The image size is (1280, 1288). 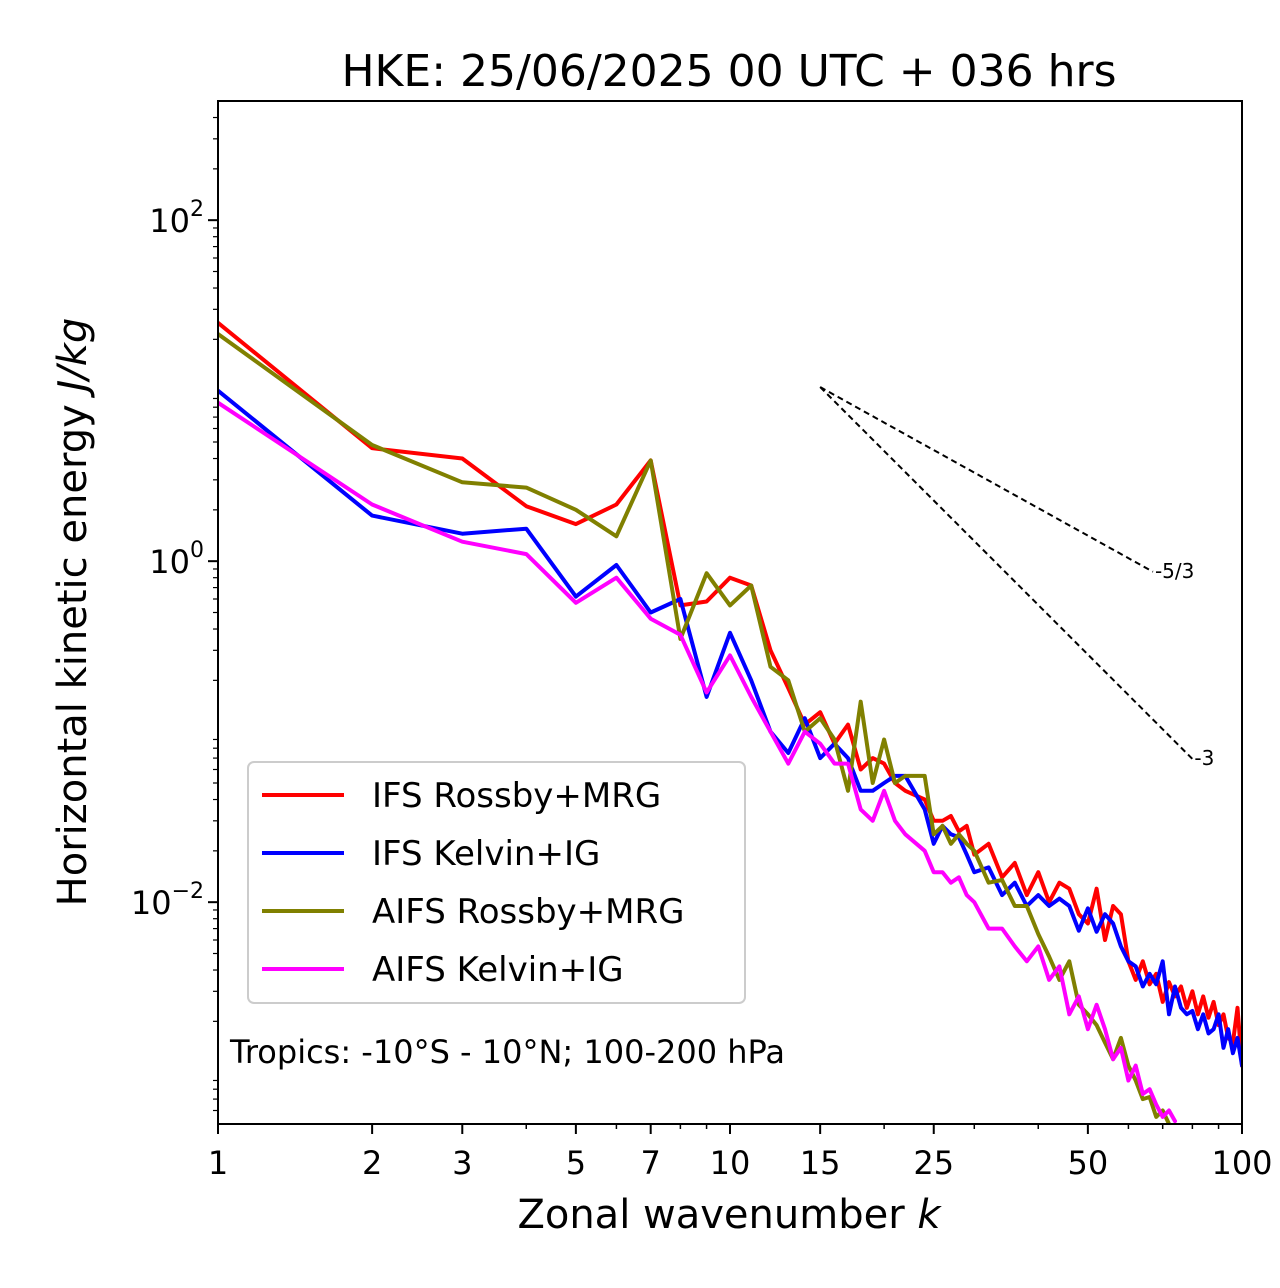 I want to click on y-tick-label: 10⁰, so click(x=176, y=559).